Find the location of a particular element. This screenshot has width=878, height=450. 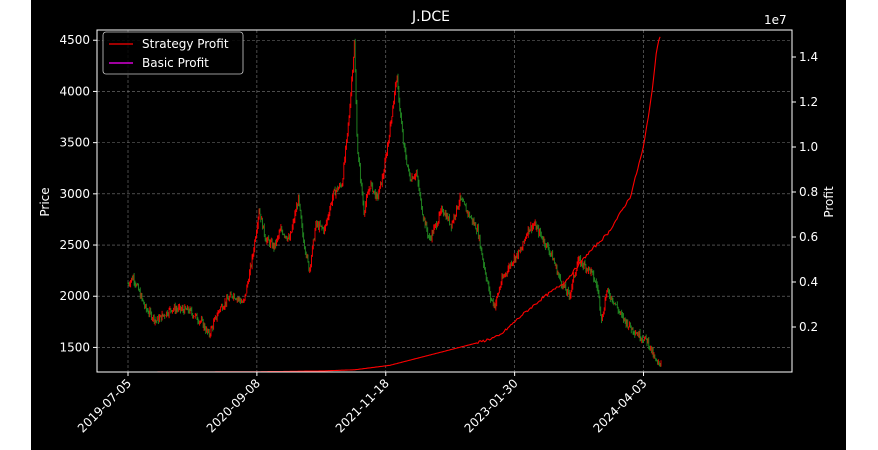

y2-tick-label: 0.8 is located at coordinates (808, 192).